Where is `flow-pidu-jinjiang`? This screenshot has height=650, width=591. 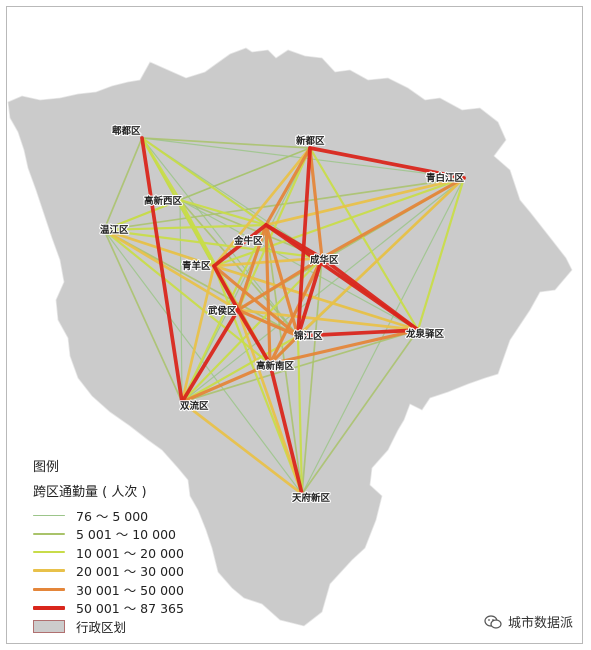
flow-pidu-jinjiang is located at coordinates (220, 237).